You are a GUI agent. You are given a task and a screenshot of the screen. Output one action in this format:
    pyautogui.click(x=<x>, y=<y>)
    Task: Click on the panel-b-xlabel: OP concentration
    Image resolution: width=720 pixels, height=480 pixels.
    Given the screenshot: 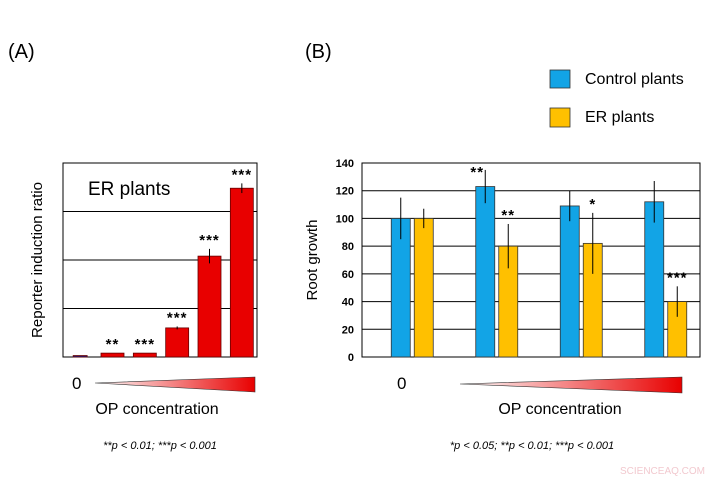 What is the action you would take?
    pyautogui.click(x=559, y=409)
    